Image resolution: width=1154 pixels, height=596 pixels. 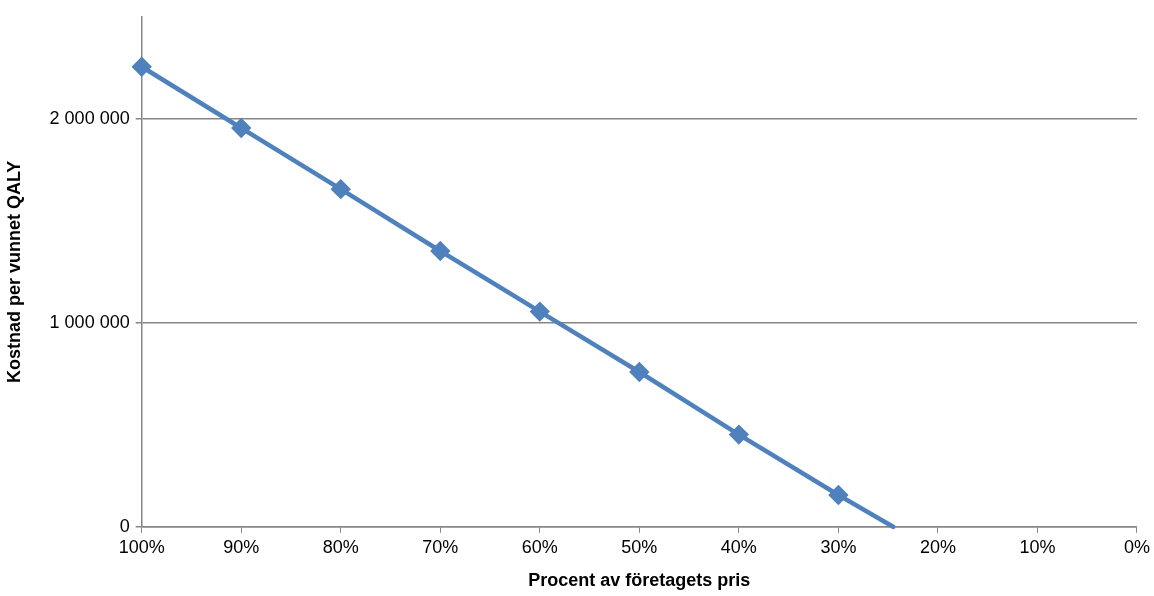 What do you see at coordinates (937, 546) in the screenshot?
I see `x-tick-label: 20%` at bounding box center [937, 546].